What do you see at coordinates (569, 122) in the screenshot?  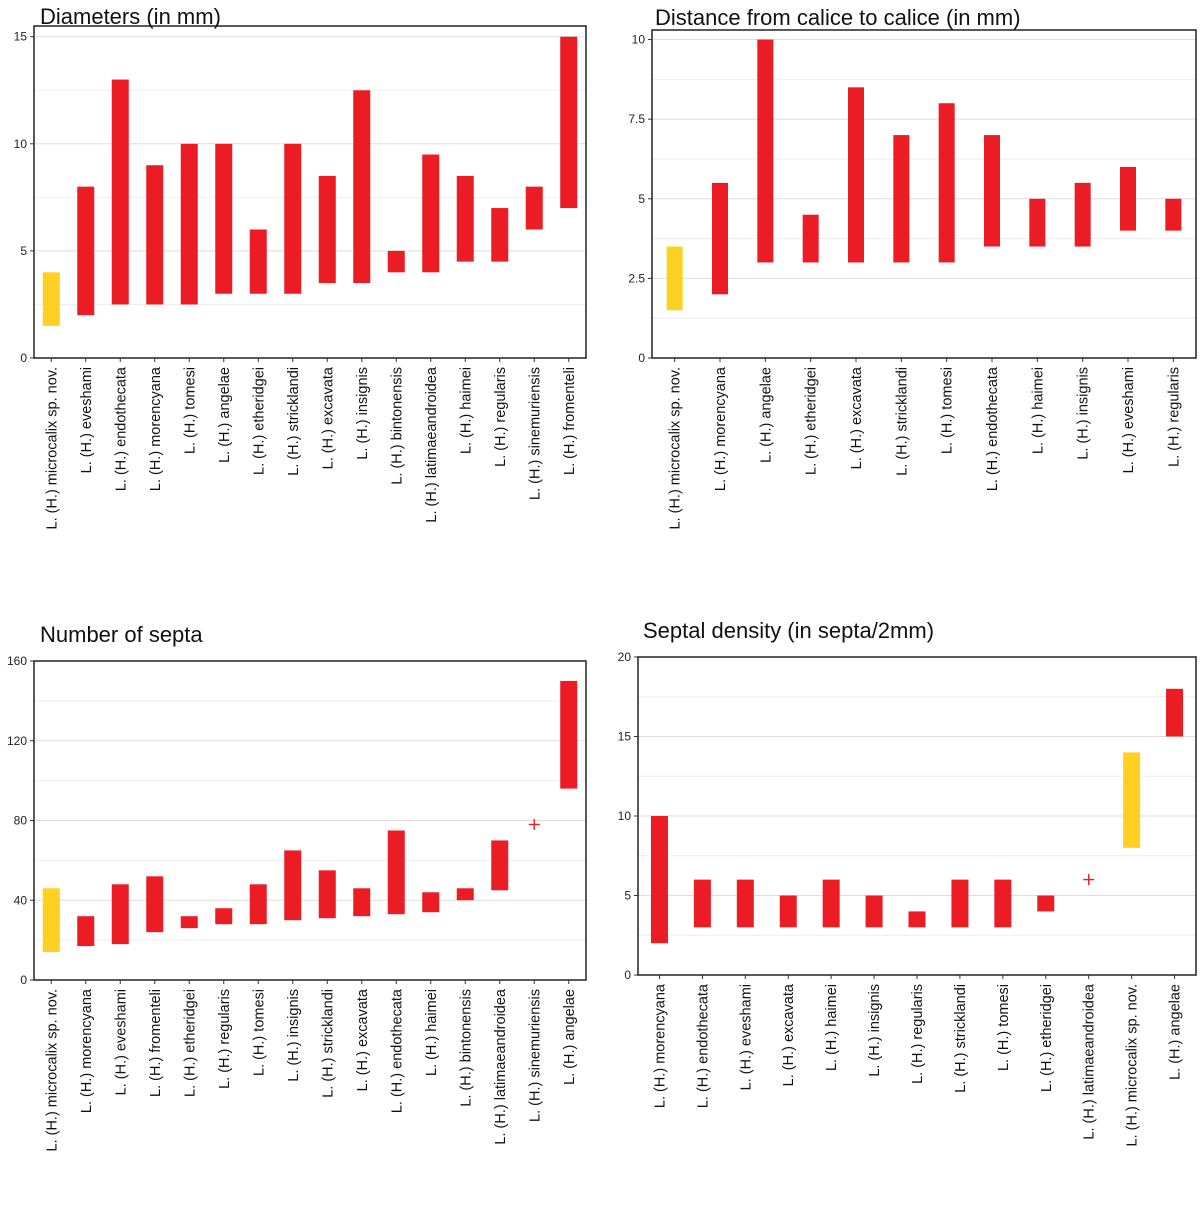 I see `range-bar-l-h-fromenteli` at bounding box center [569, 122].